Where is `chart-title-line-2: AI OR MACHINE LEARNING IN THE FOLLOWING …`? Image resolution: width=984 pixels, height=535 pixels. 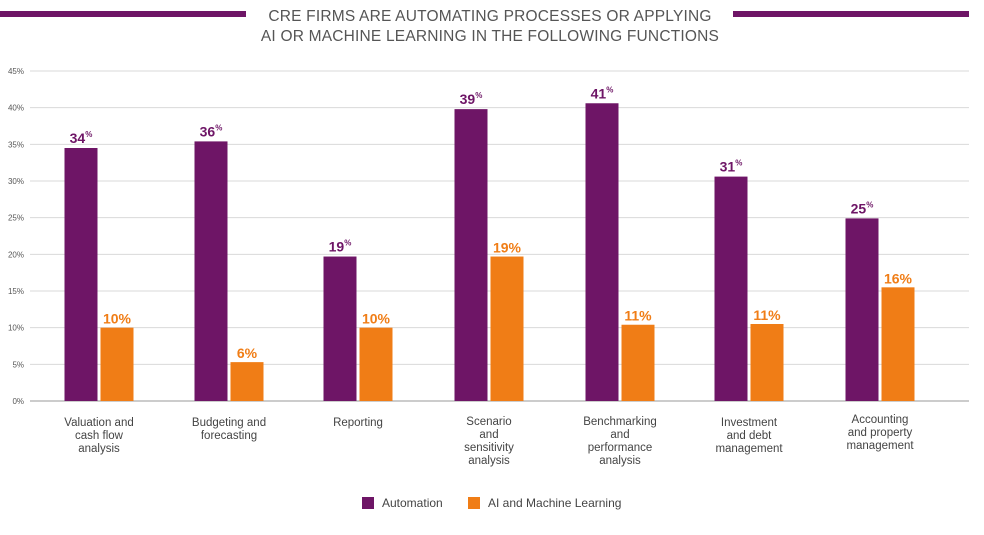
chart-title-line-2: AI OR MACHINE LEARNING IN THE FOLLOWING … is located at coordinates (490, 36).